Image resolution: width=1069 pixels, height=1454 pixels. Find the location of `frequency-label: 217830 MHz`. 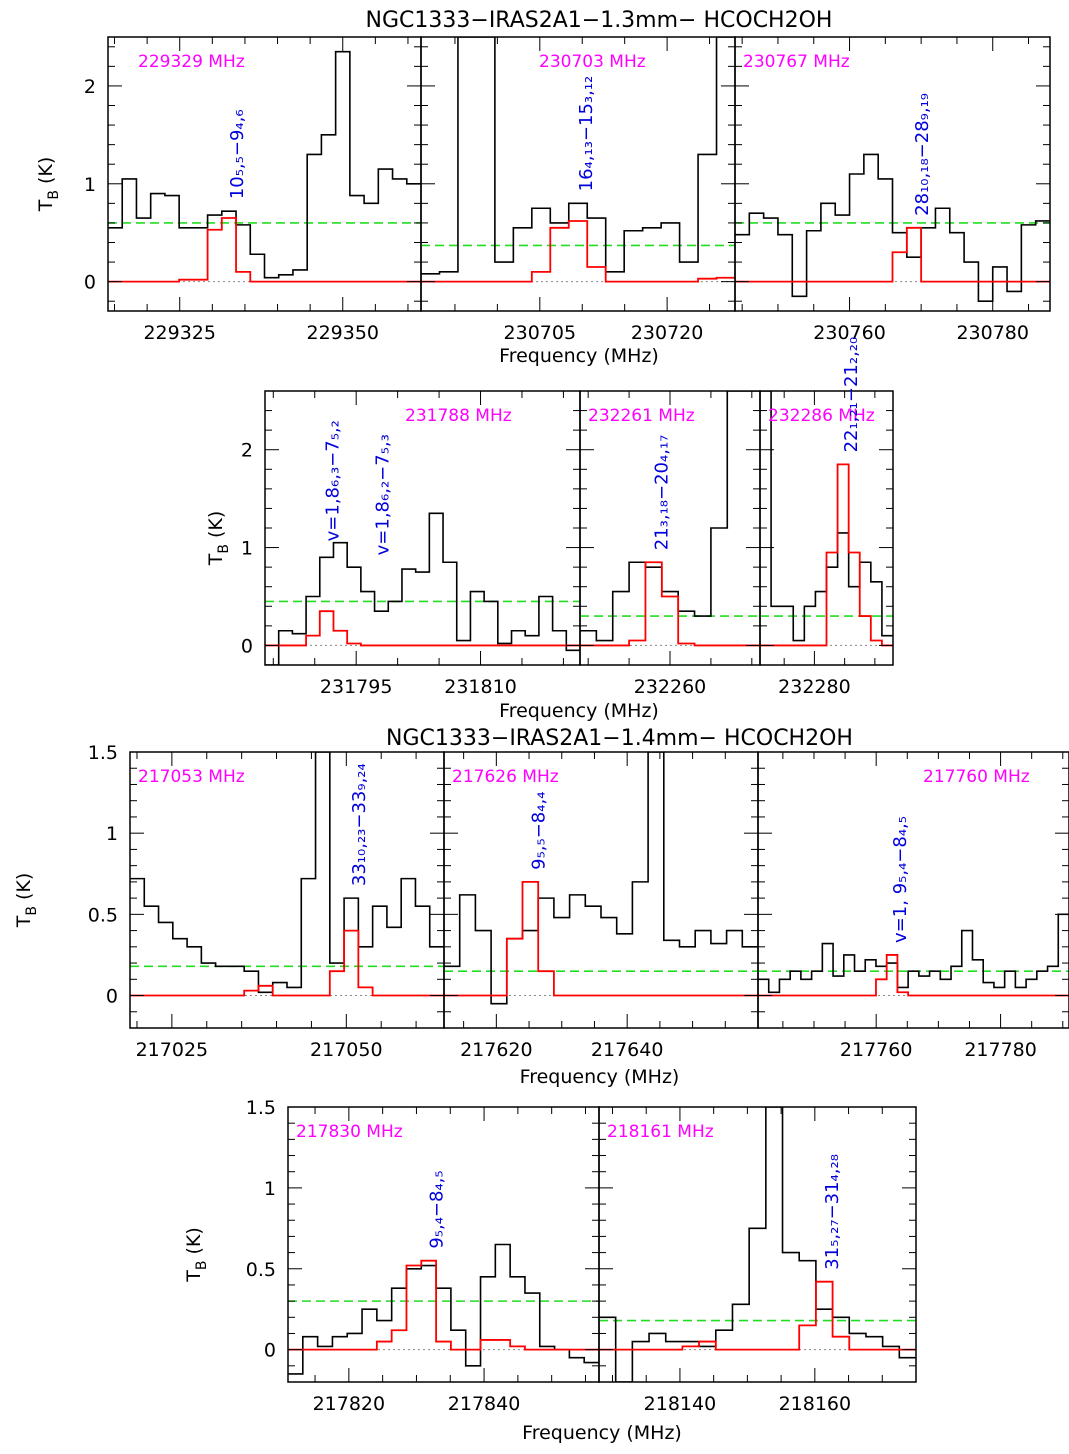

frequency-label: 217830 MHz is located at coordinates (349, 1132).